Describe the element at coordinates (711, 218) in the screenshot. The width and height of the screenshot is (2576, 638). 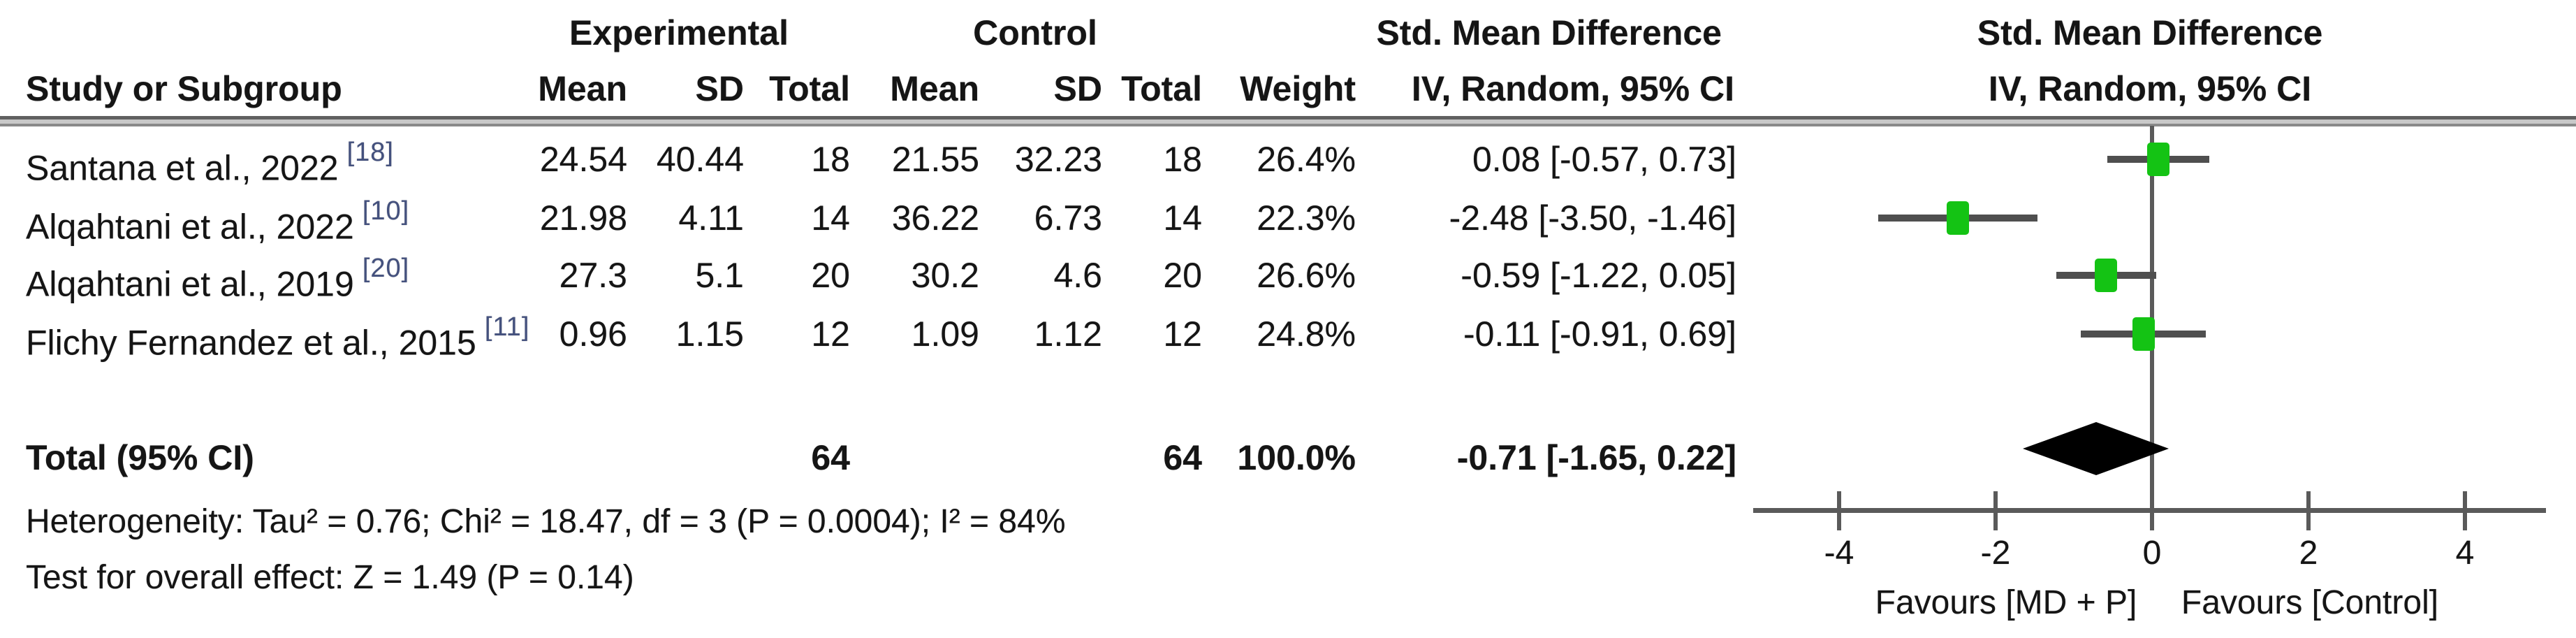
I see `exp-sd-value: 4.11` at that location.